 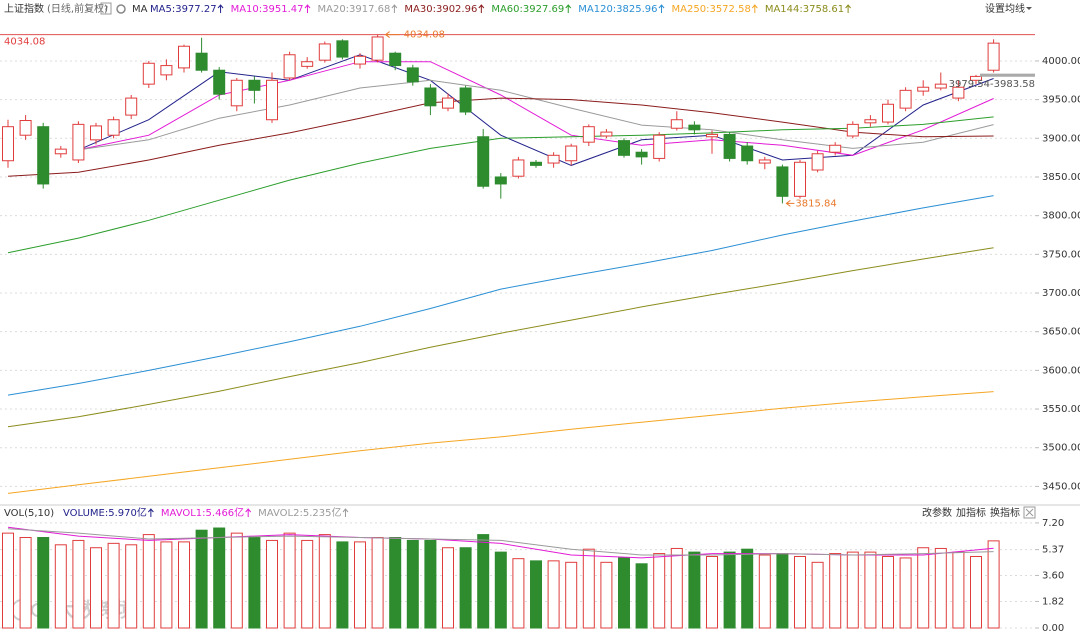 I want to click on low-arrow, so click(x=790, y=203).